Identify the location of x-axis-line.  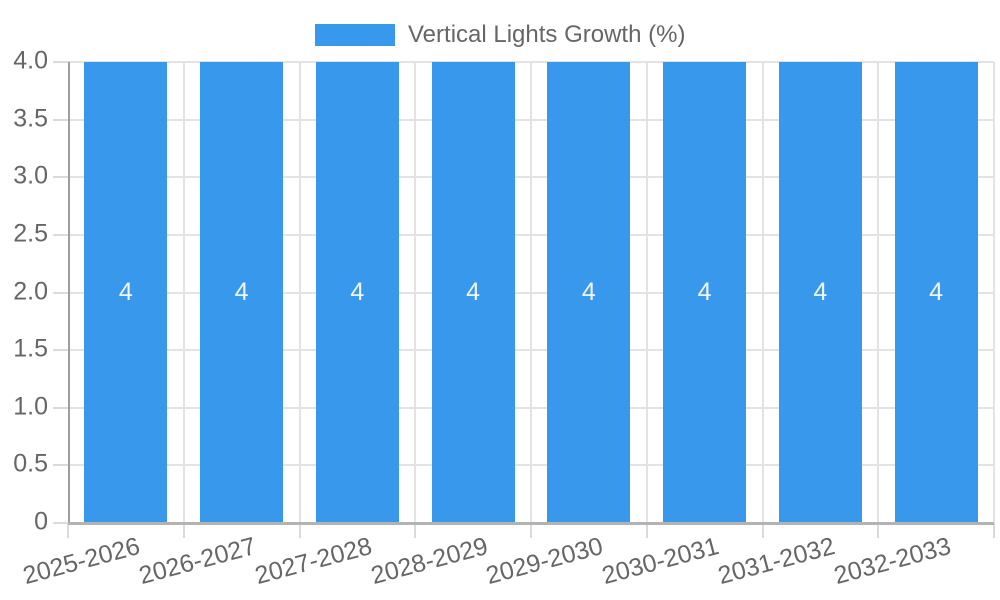
(531, 523).